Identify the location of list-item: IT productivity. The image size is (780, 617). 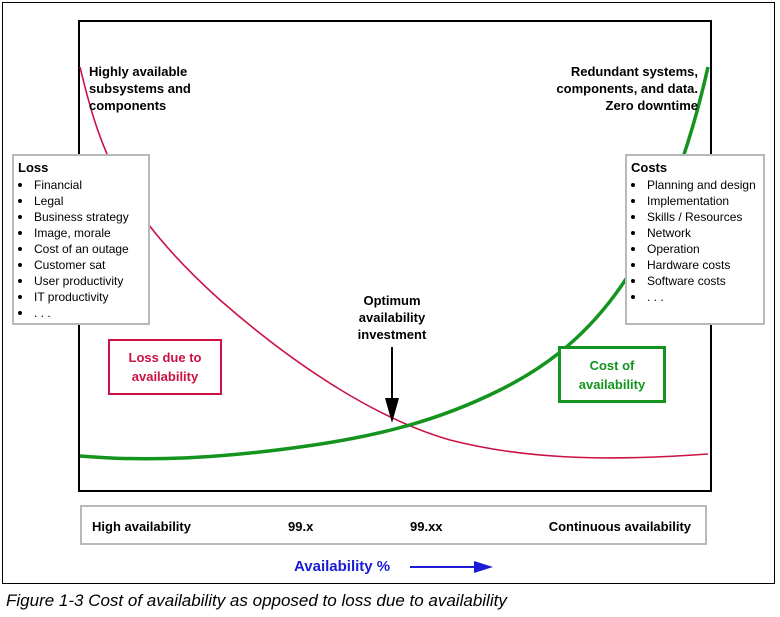
(83, 297).